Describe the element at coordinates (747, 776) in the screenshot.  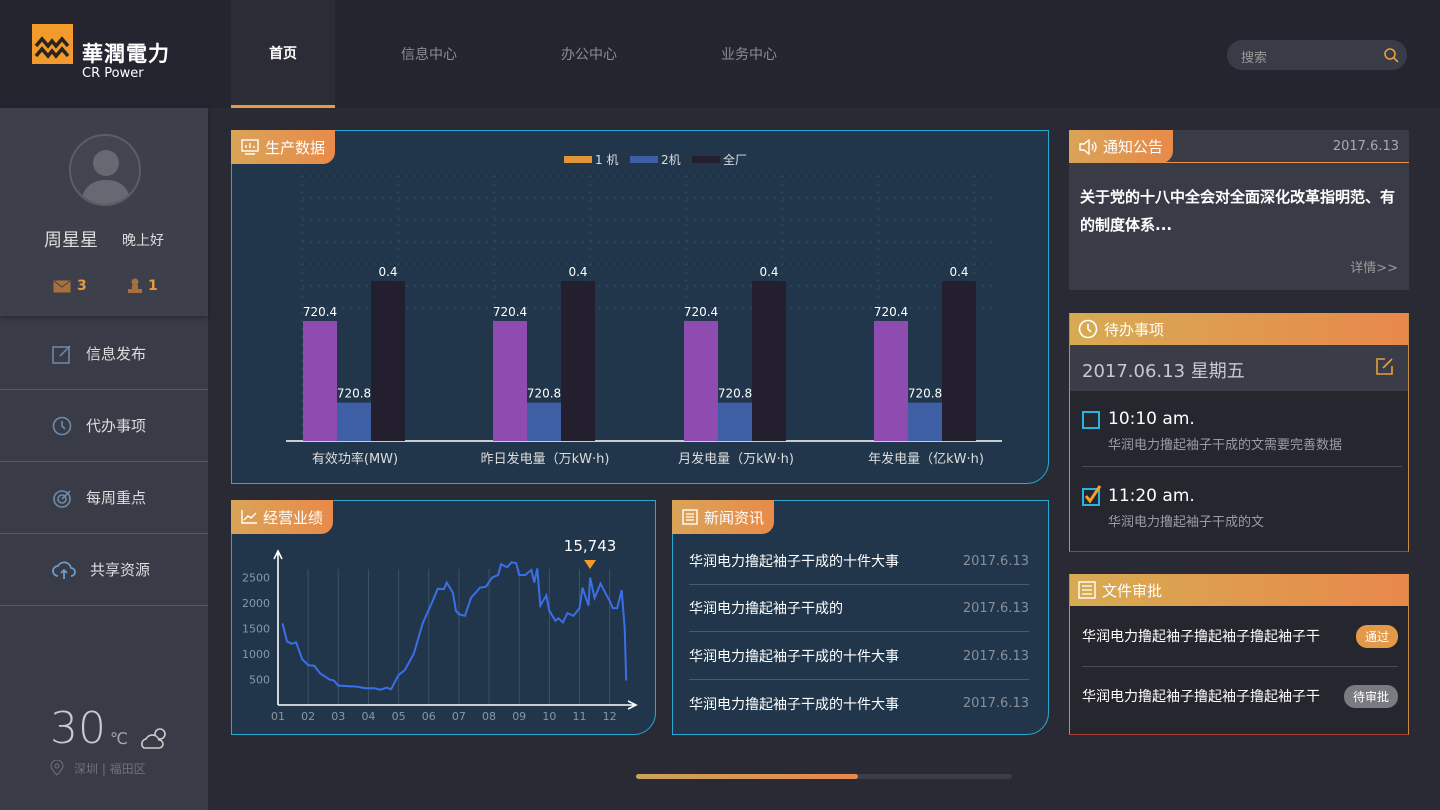
I see `scrollbar-thumb` at that location.